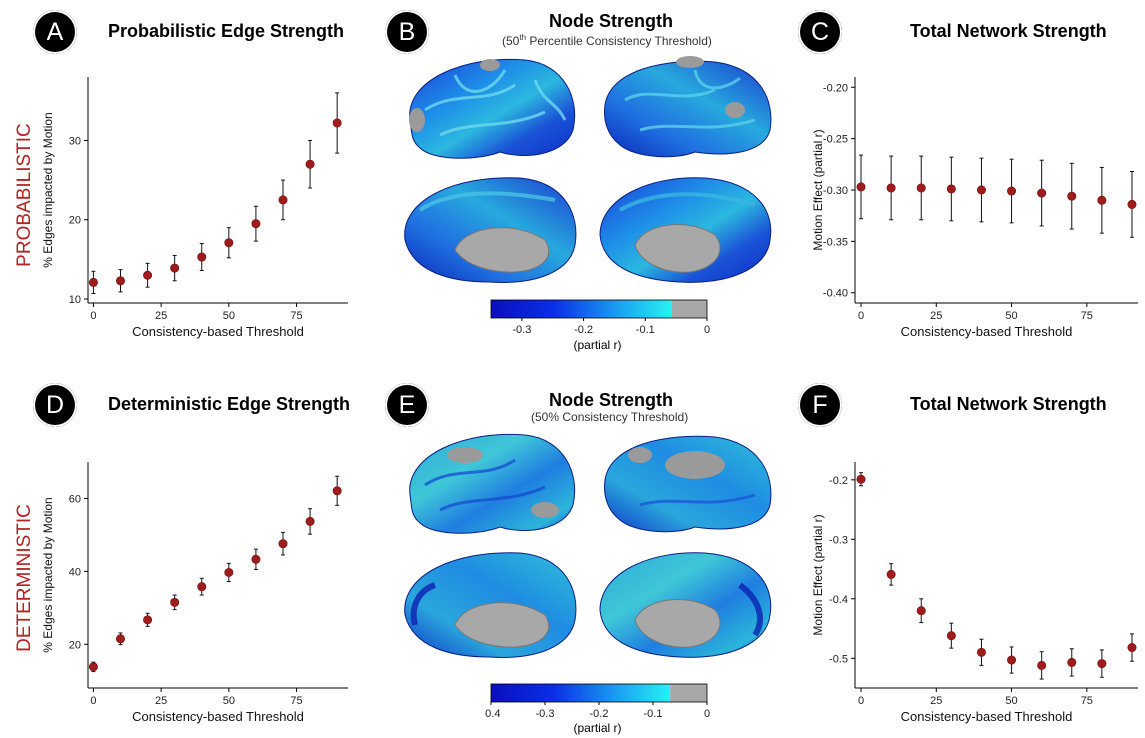  I want to click on panel-f-badge: F, so click(820, 405).